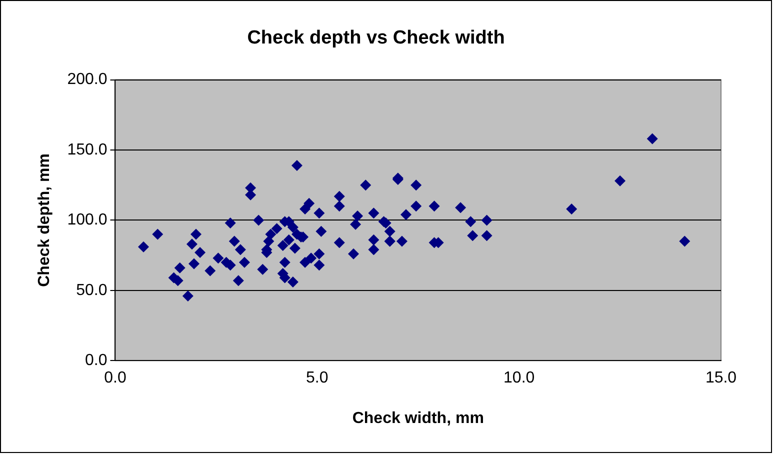 The image size is (774, 455). What do you see at coordinates (45, 220) in the screenshot?
I see `y-axis-title: Check depth, mm` at bounding box center [45, 220].